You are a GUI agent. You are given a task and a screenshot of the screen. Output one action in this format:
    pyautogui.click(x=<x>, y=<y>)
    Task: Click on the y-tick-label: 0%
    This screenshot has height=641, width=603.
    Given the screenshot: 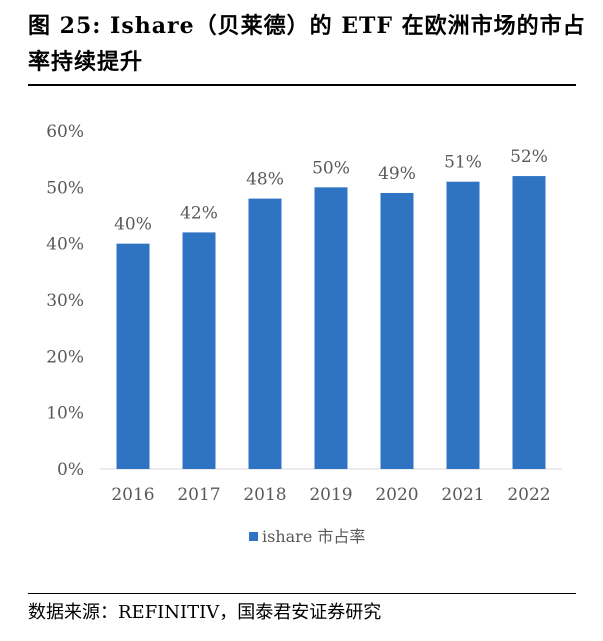 What is the action you would take?
    pyautogui.click(x=70, y=470)
    